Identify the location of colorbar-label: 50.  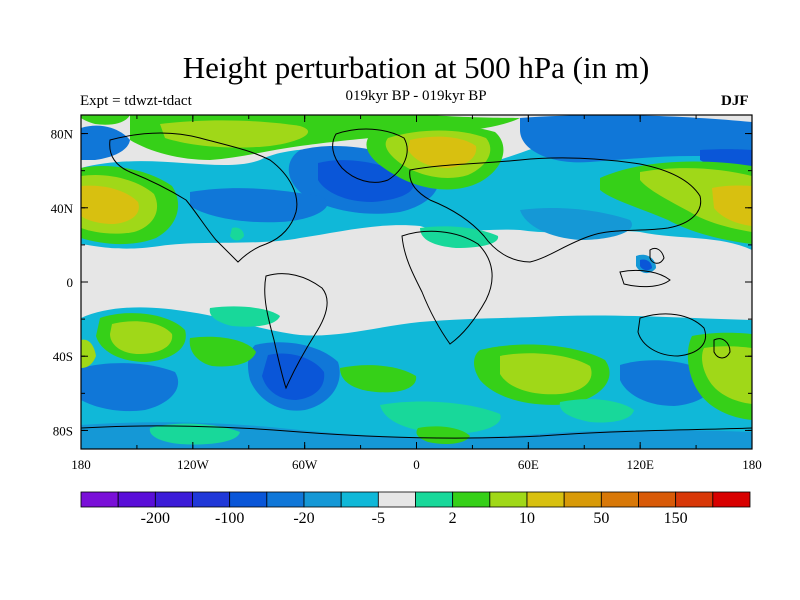
(601, 518).